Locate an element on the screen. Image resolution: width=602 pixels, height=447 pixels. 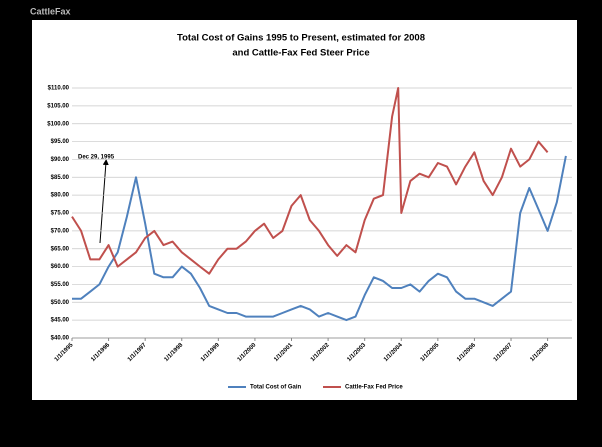
y-tick-label: $65.00 is located at coordinates (60, 249).